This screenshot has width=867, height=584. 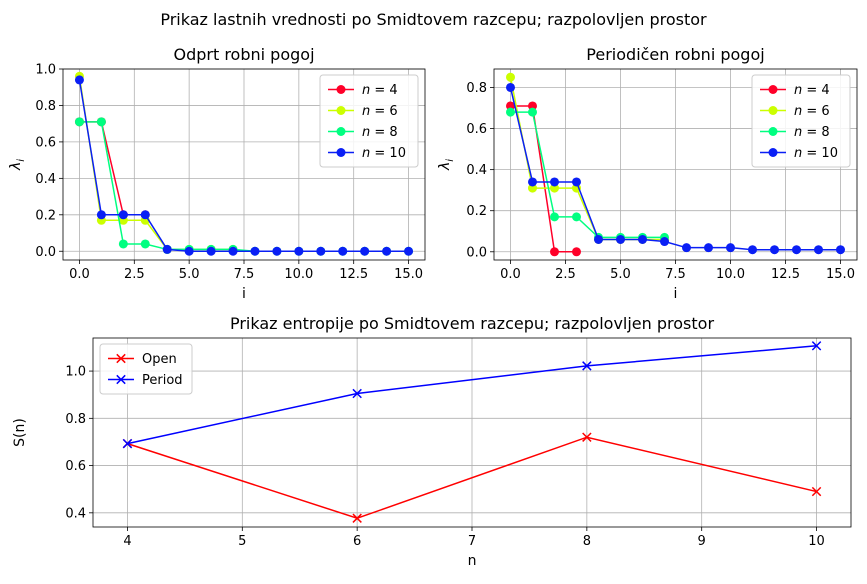 I want to click on legend-label: Open, so click(x=159, y=359).